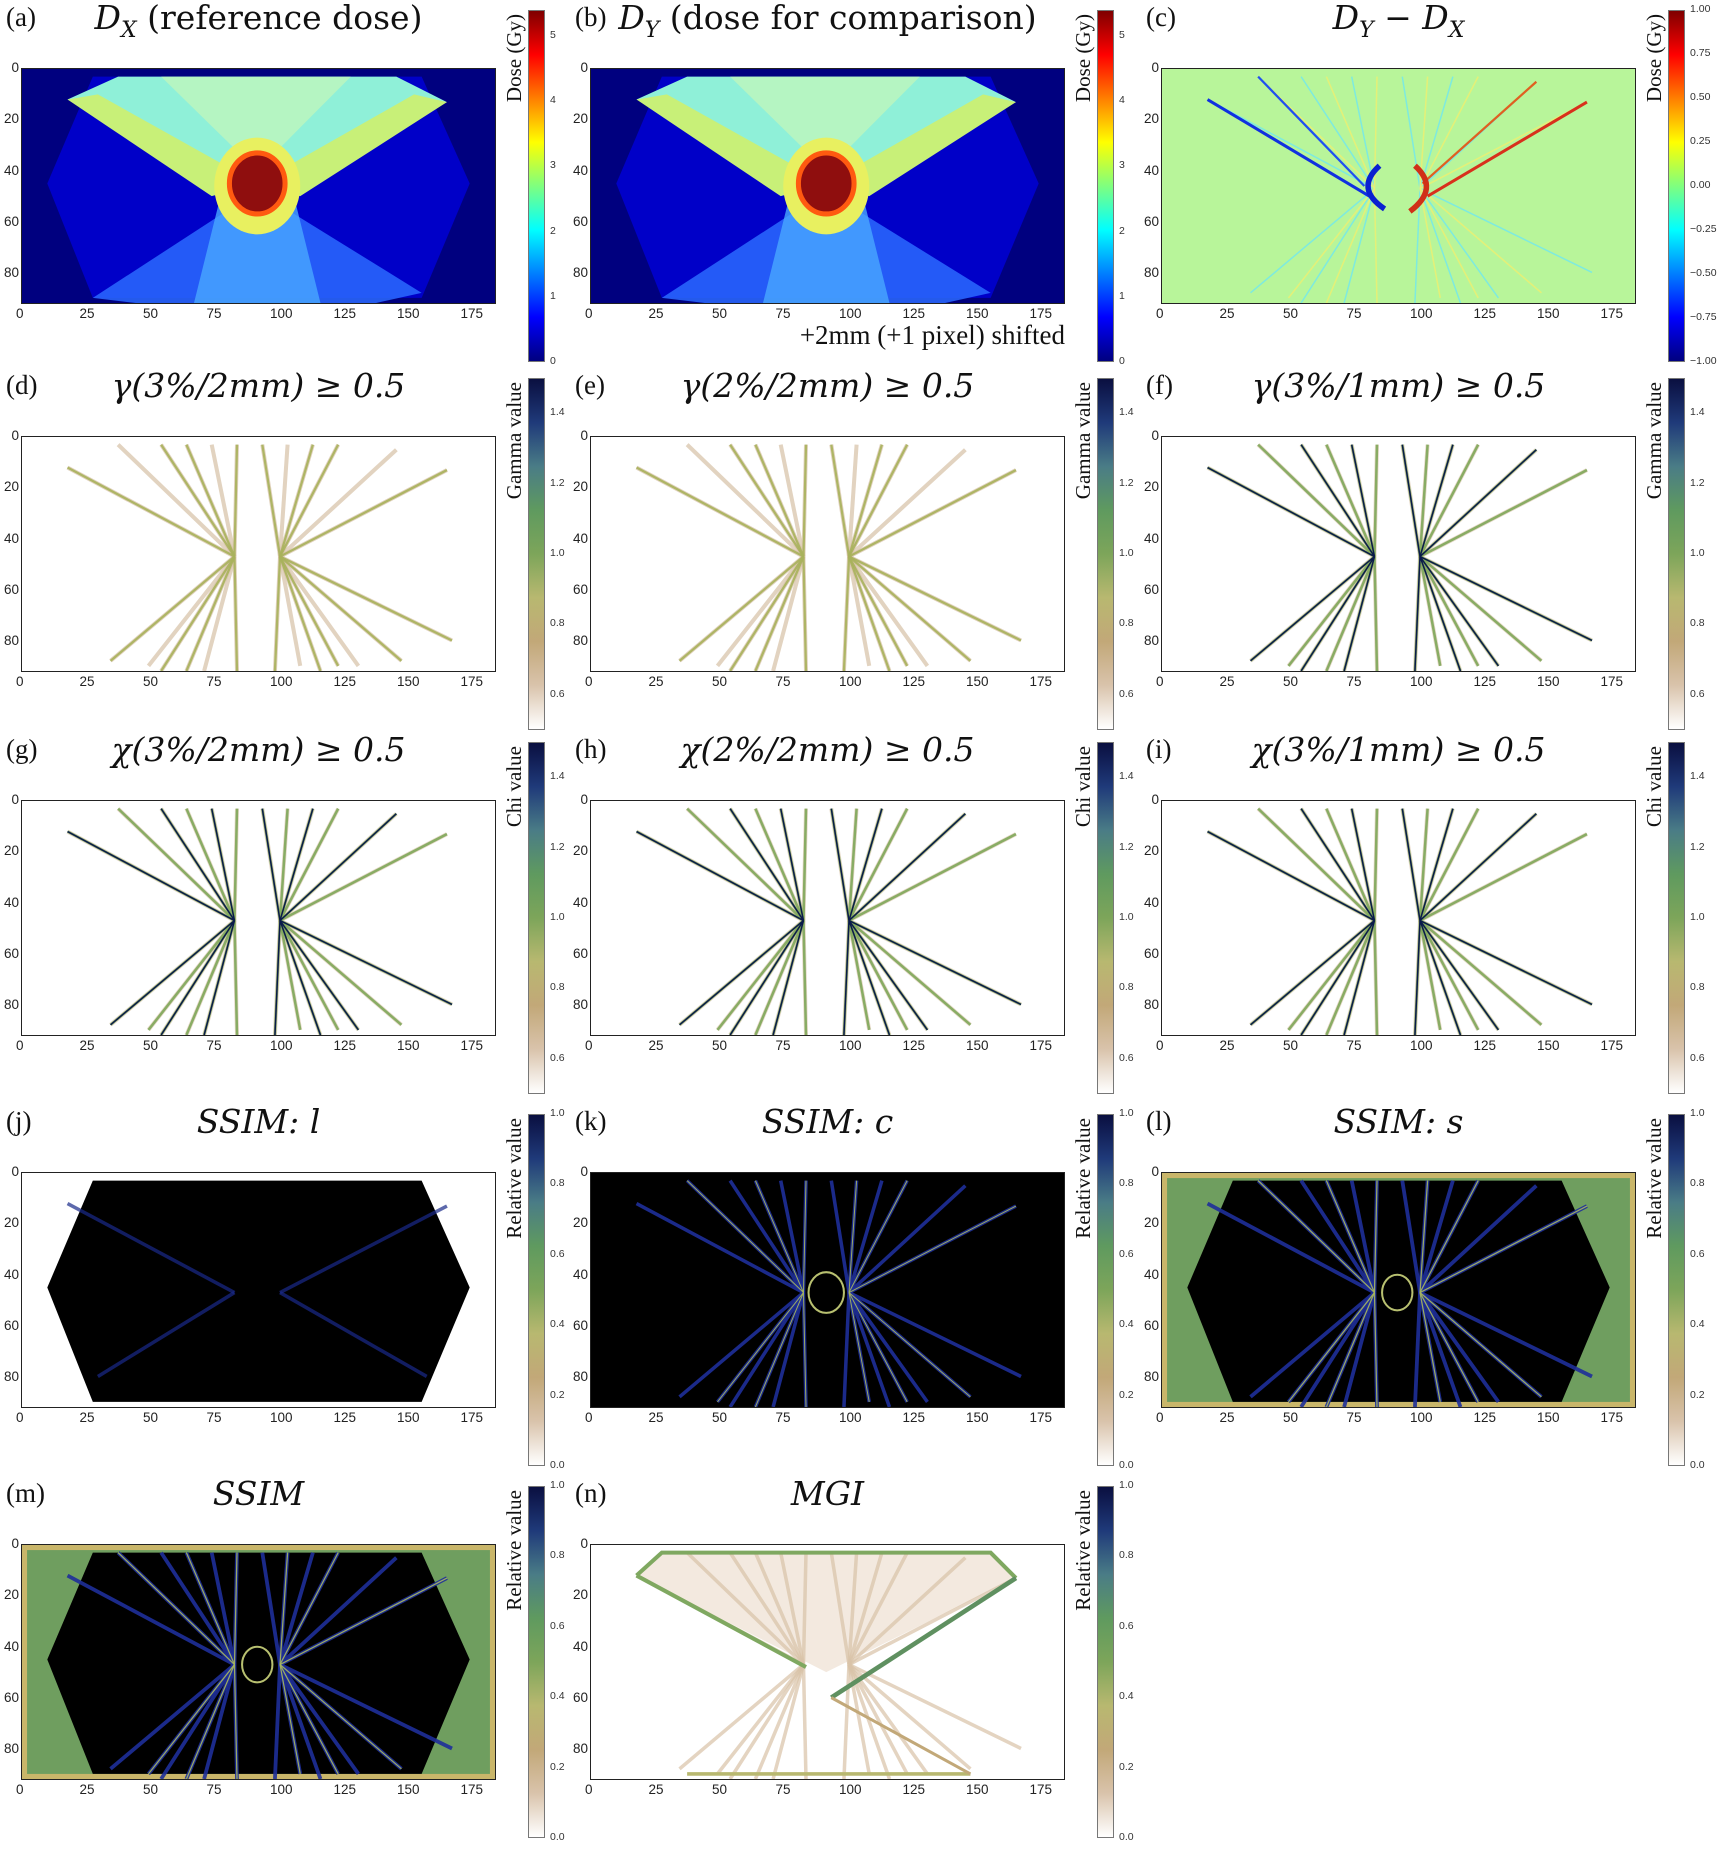 This screenshot has width=1720, height=1854. I want to click on colorbar-tick-label: 5, so click(1122, 35).